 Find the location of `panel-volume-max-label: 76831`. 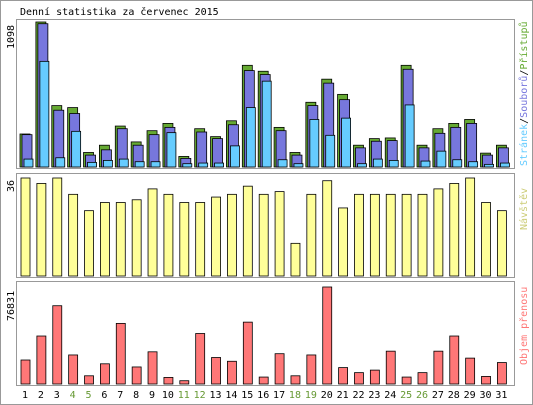

panel-volume-max-label: 76831 is located at coordinates (11, 306).